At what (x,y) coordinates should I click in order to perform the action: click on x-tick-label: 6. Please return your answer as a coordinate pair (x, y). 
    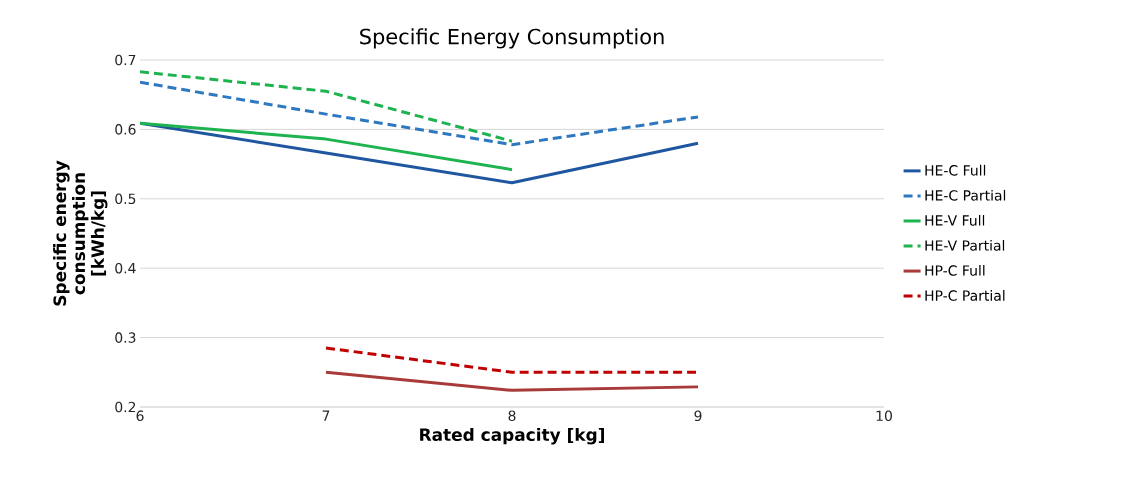
    Looking at the image, I should click on (140, 416).